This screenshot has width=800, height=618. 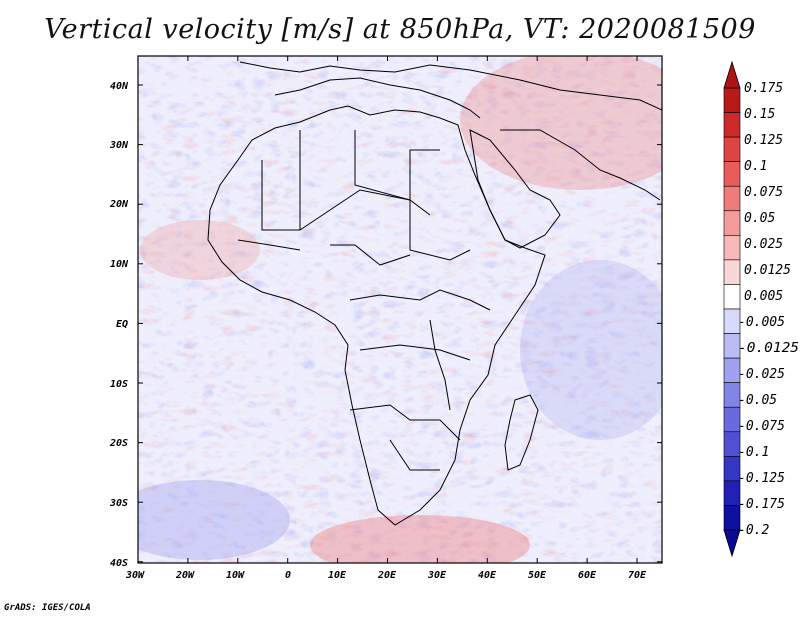 I want to click on colorbar-label: -0.005, so click(x=761, y=322).